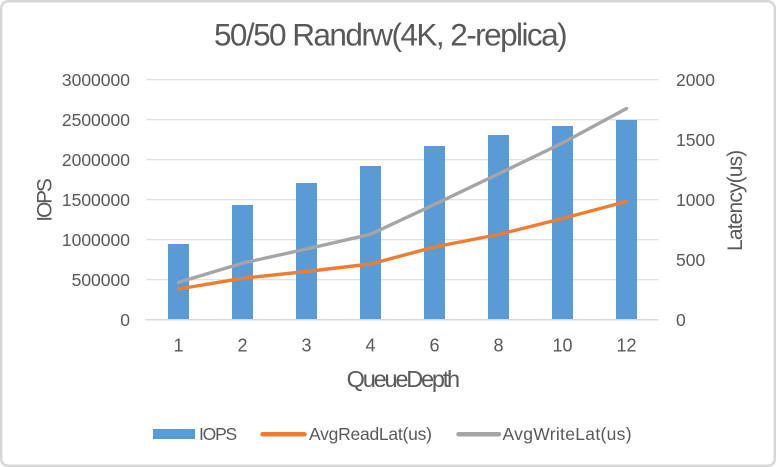  What do you see at coordinates (96, 80) in the screenshot?
I see `svg-text: 3000000` at bounding box center [96, 80].